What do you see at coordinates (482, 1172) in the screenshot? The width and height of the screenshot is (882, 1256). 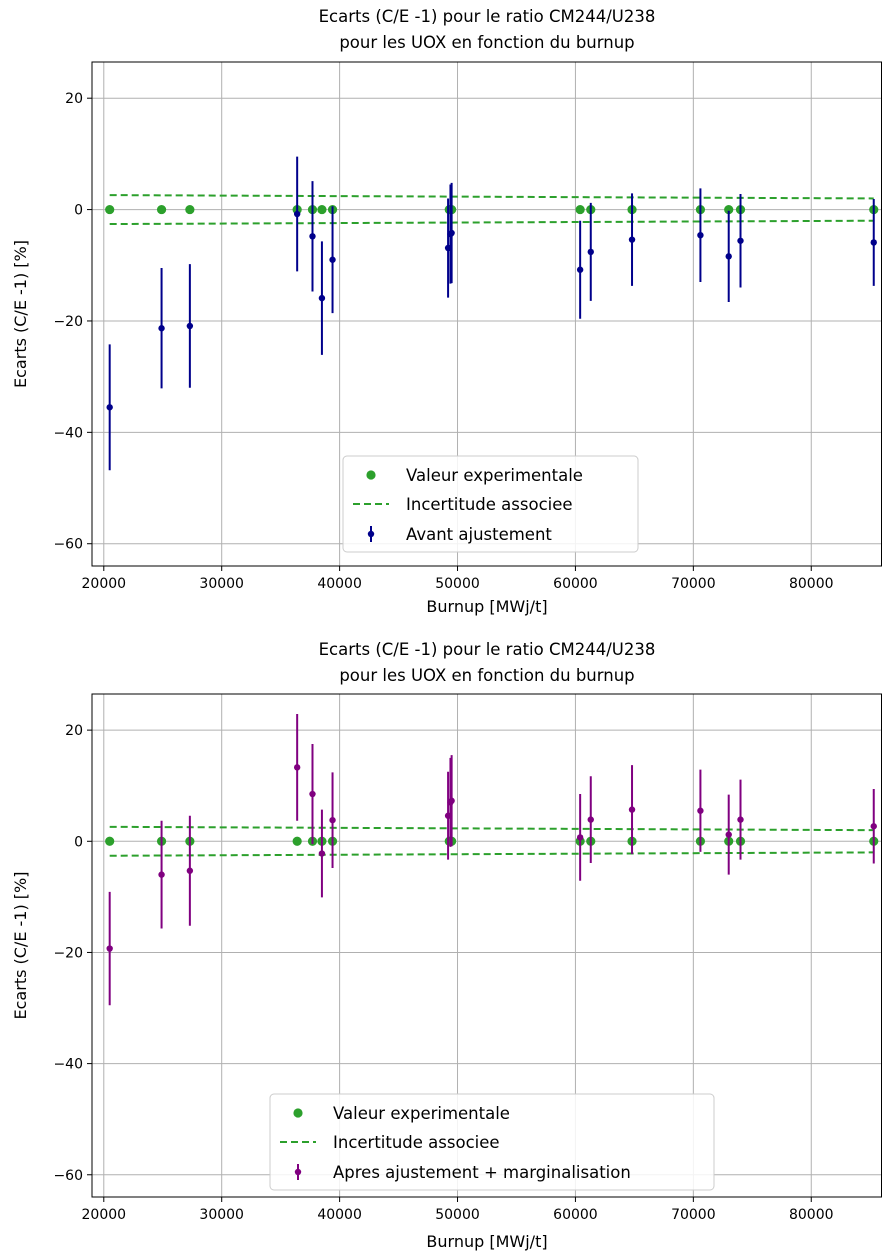 I see `legend-label-series: Apres ajustement + marginalisation` at bounding box center [482, 1172].